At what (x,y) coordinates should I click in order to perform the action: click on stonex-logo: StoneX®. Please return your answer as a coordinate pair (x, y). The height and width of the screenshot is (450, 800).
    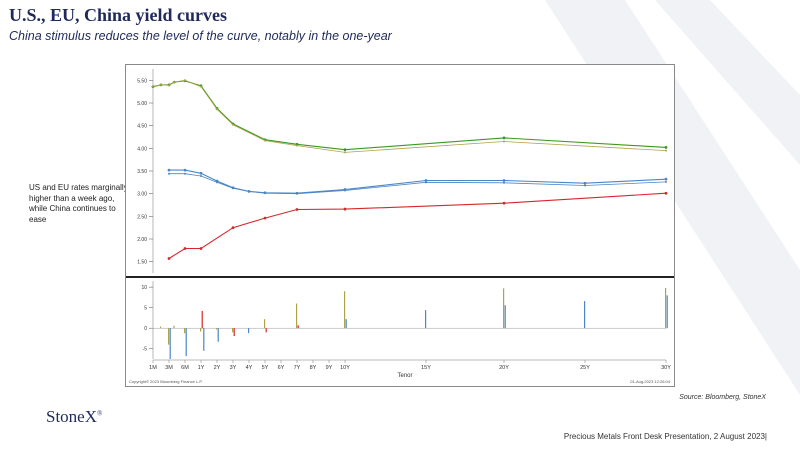
    Looking at the image, I should click on (74, 417).